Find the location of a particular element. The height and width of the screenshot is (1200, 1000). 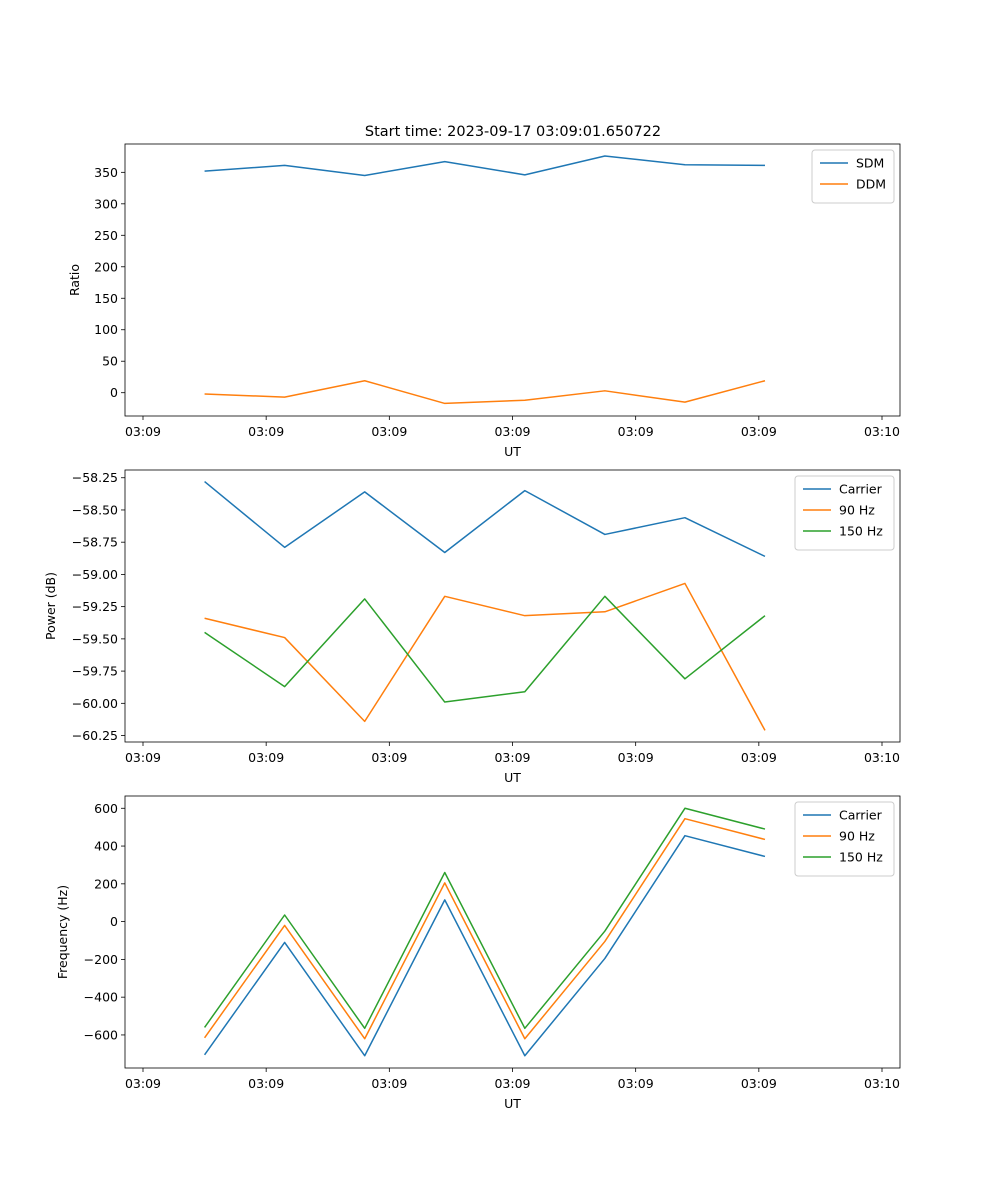

y-axis-label: Ratio is located at coordinates (74, 280).